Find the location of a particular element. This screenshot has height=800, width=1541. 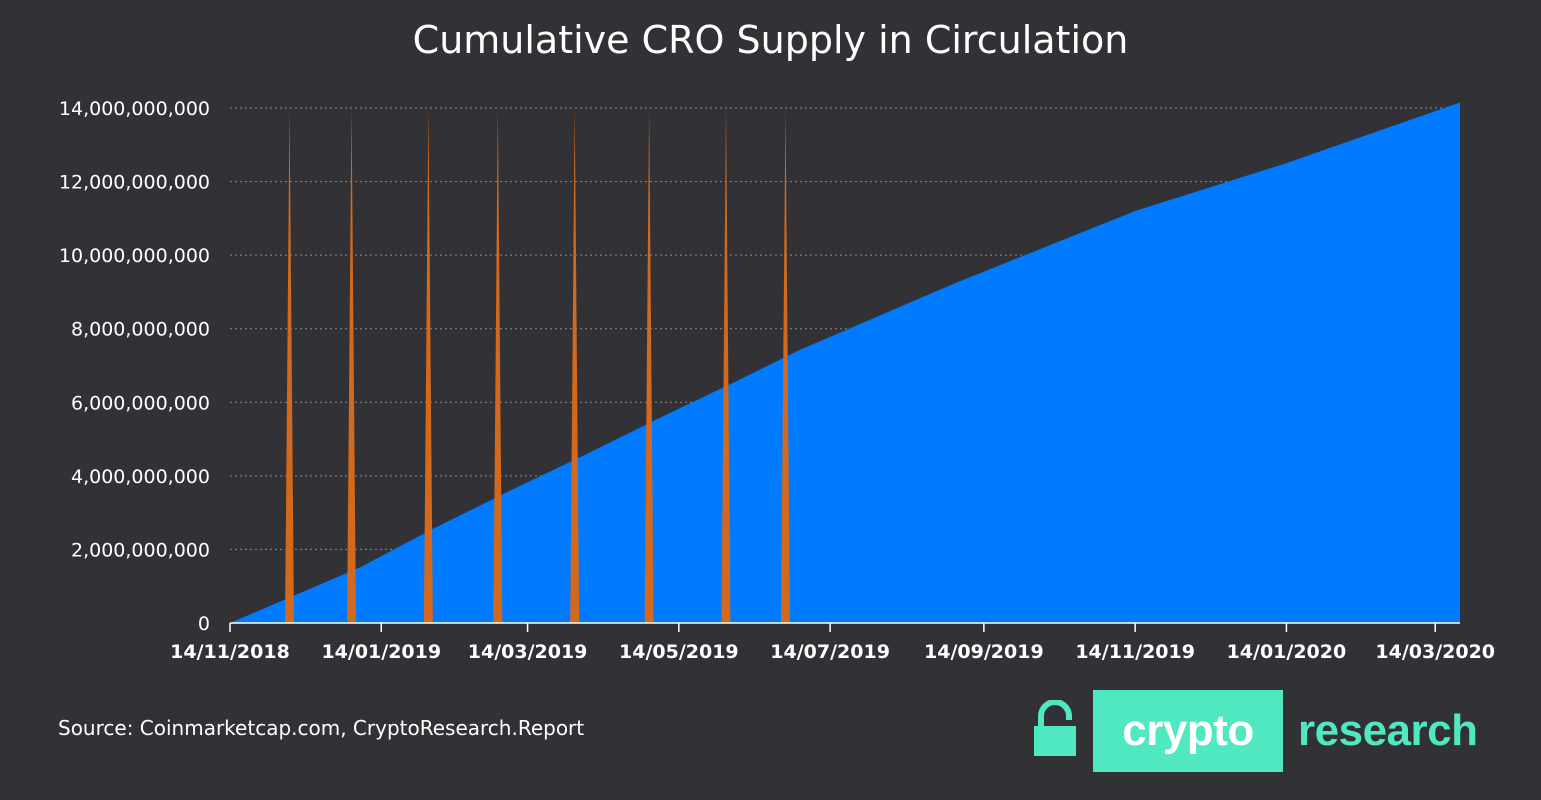

crypto-research-logo: crypto research is located at coordinates (1275, 730).